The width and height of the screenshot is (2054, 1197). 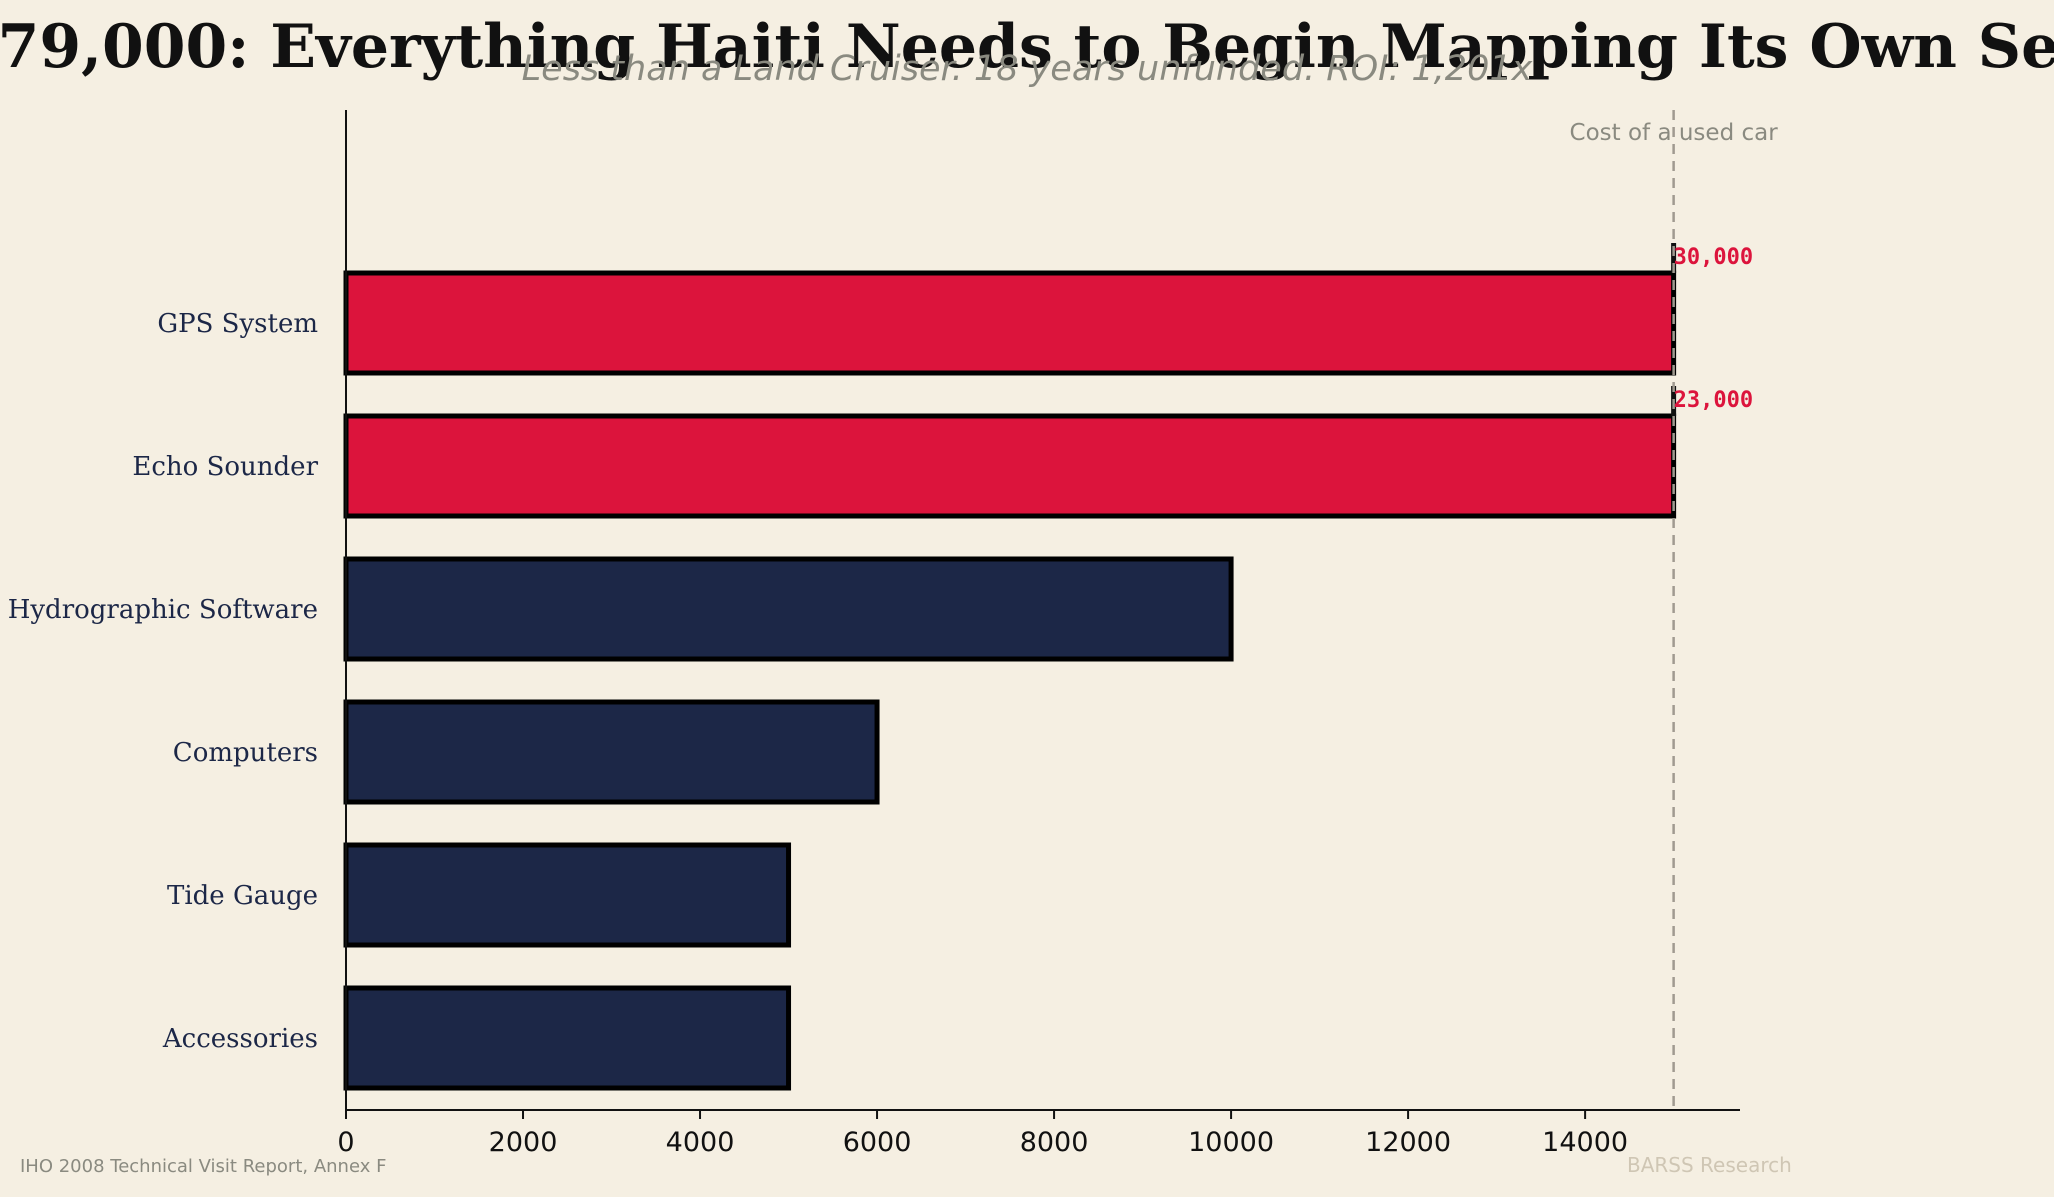 I want to click on category-label: Computers, so click(x=245, y=753).